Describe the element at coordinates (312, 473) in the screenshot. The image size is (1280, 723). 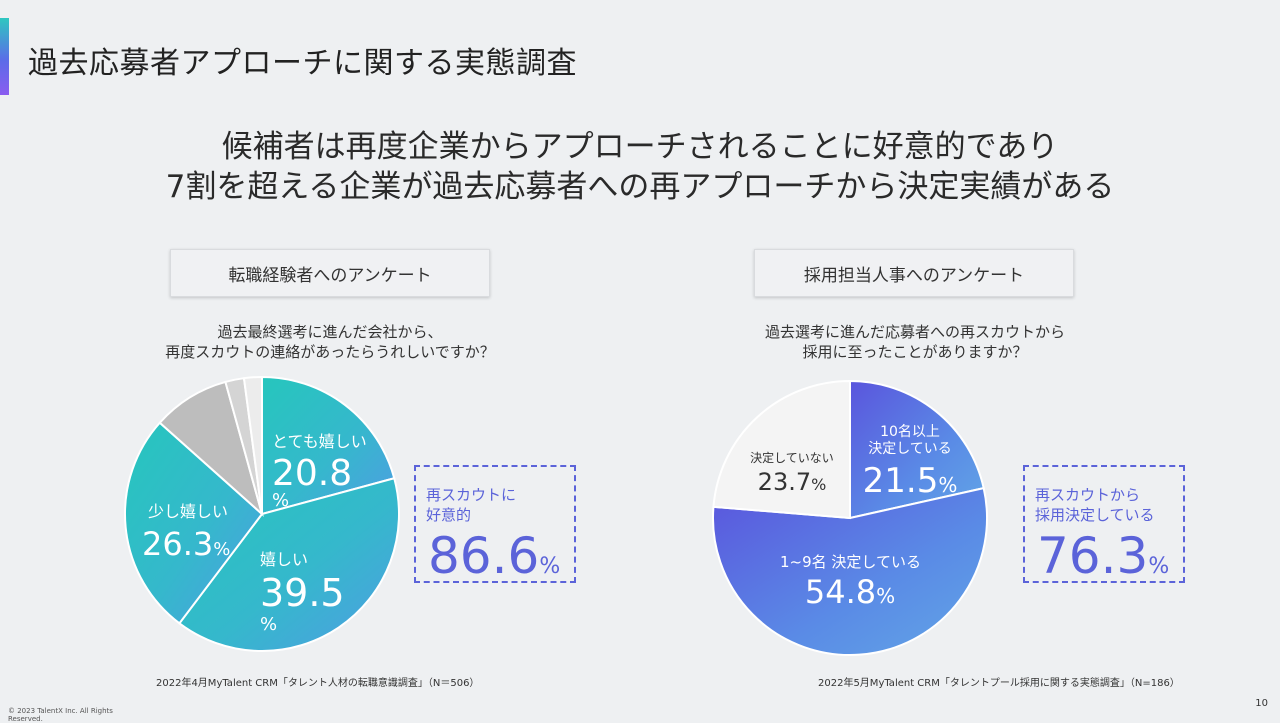
I see `left-slice-value-very-happy: 20.8` at that location.